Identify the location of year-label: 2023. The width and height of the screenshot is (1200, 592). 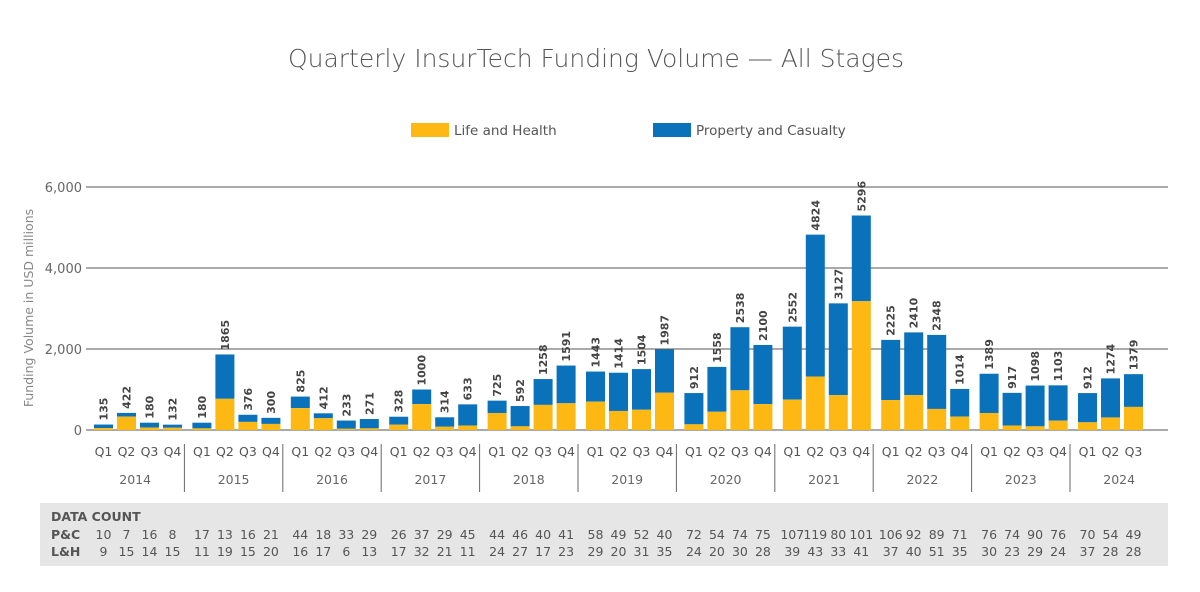
(1021, 479).